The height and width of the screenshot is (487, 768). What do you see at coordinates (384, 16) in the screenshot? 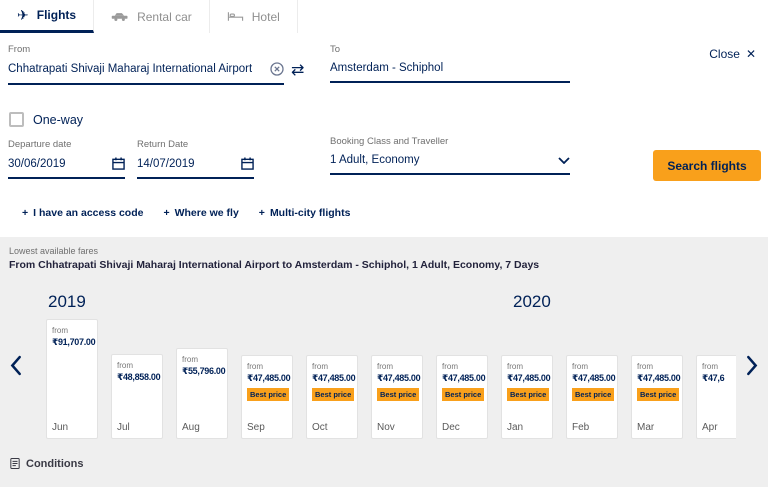
I see `product-tabbar: ✈ Flights Rental car Hotel` at bounding box center [384, 16].